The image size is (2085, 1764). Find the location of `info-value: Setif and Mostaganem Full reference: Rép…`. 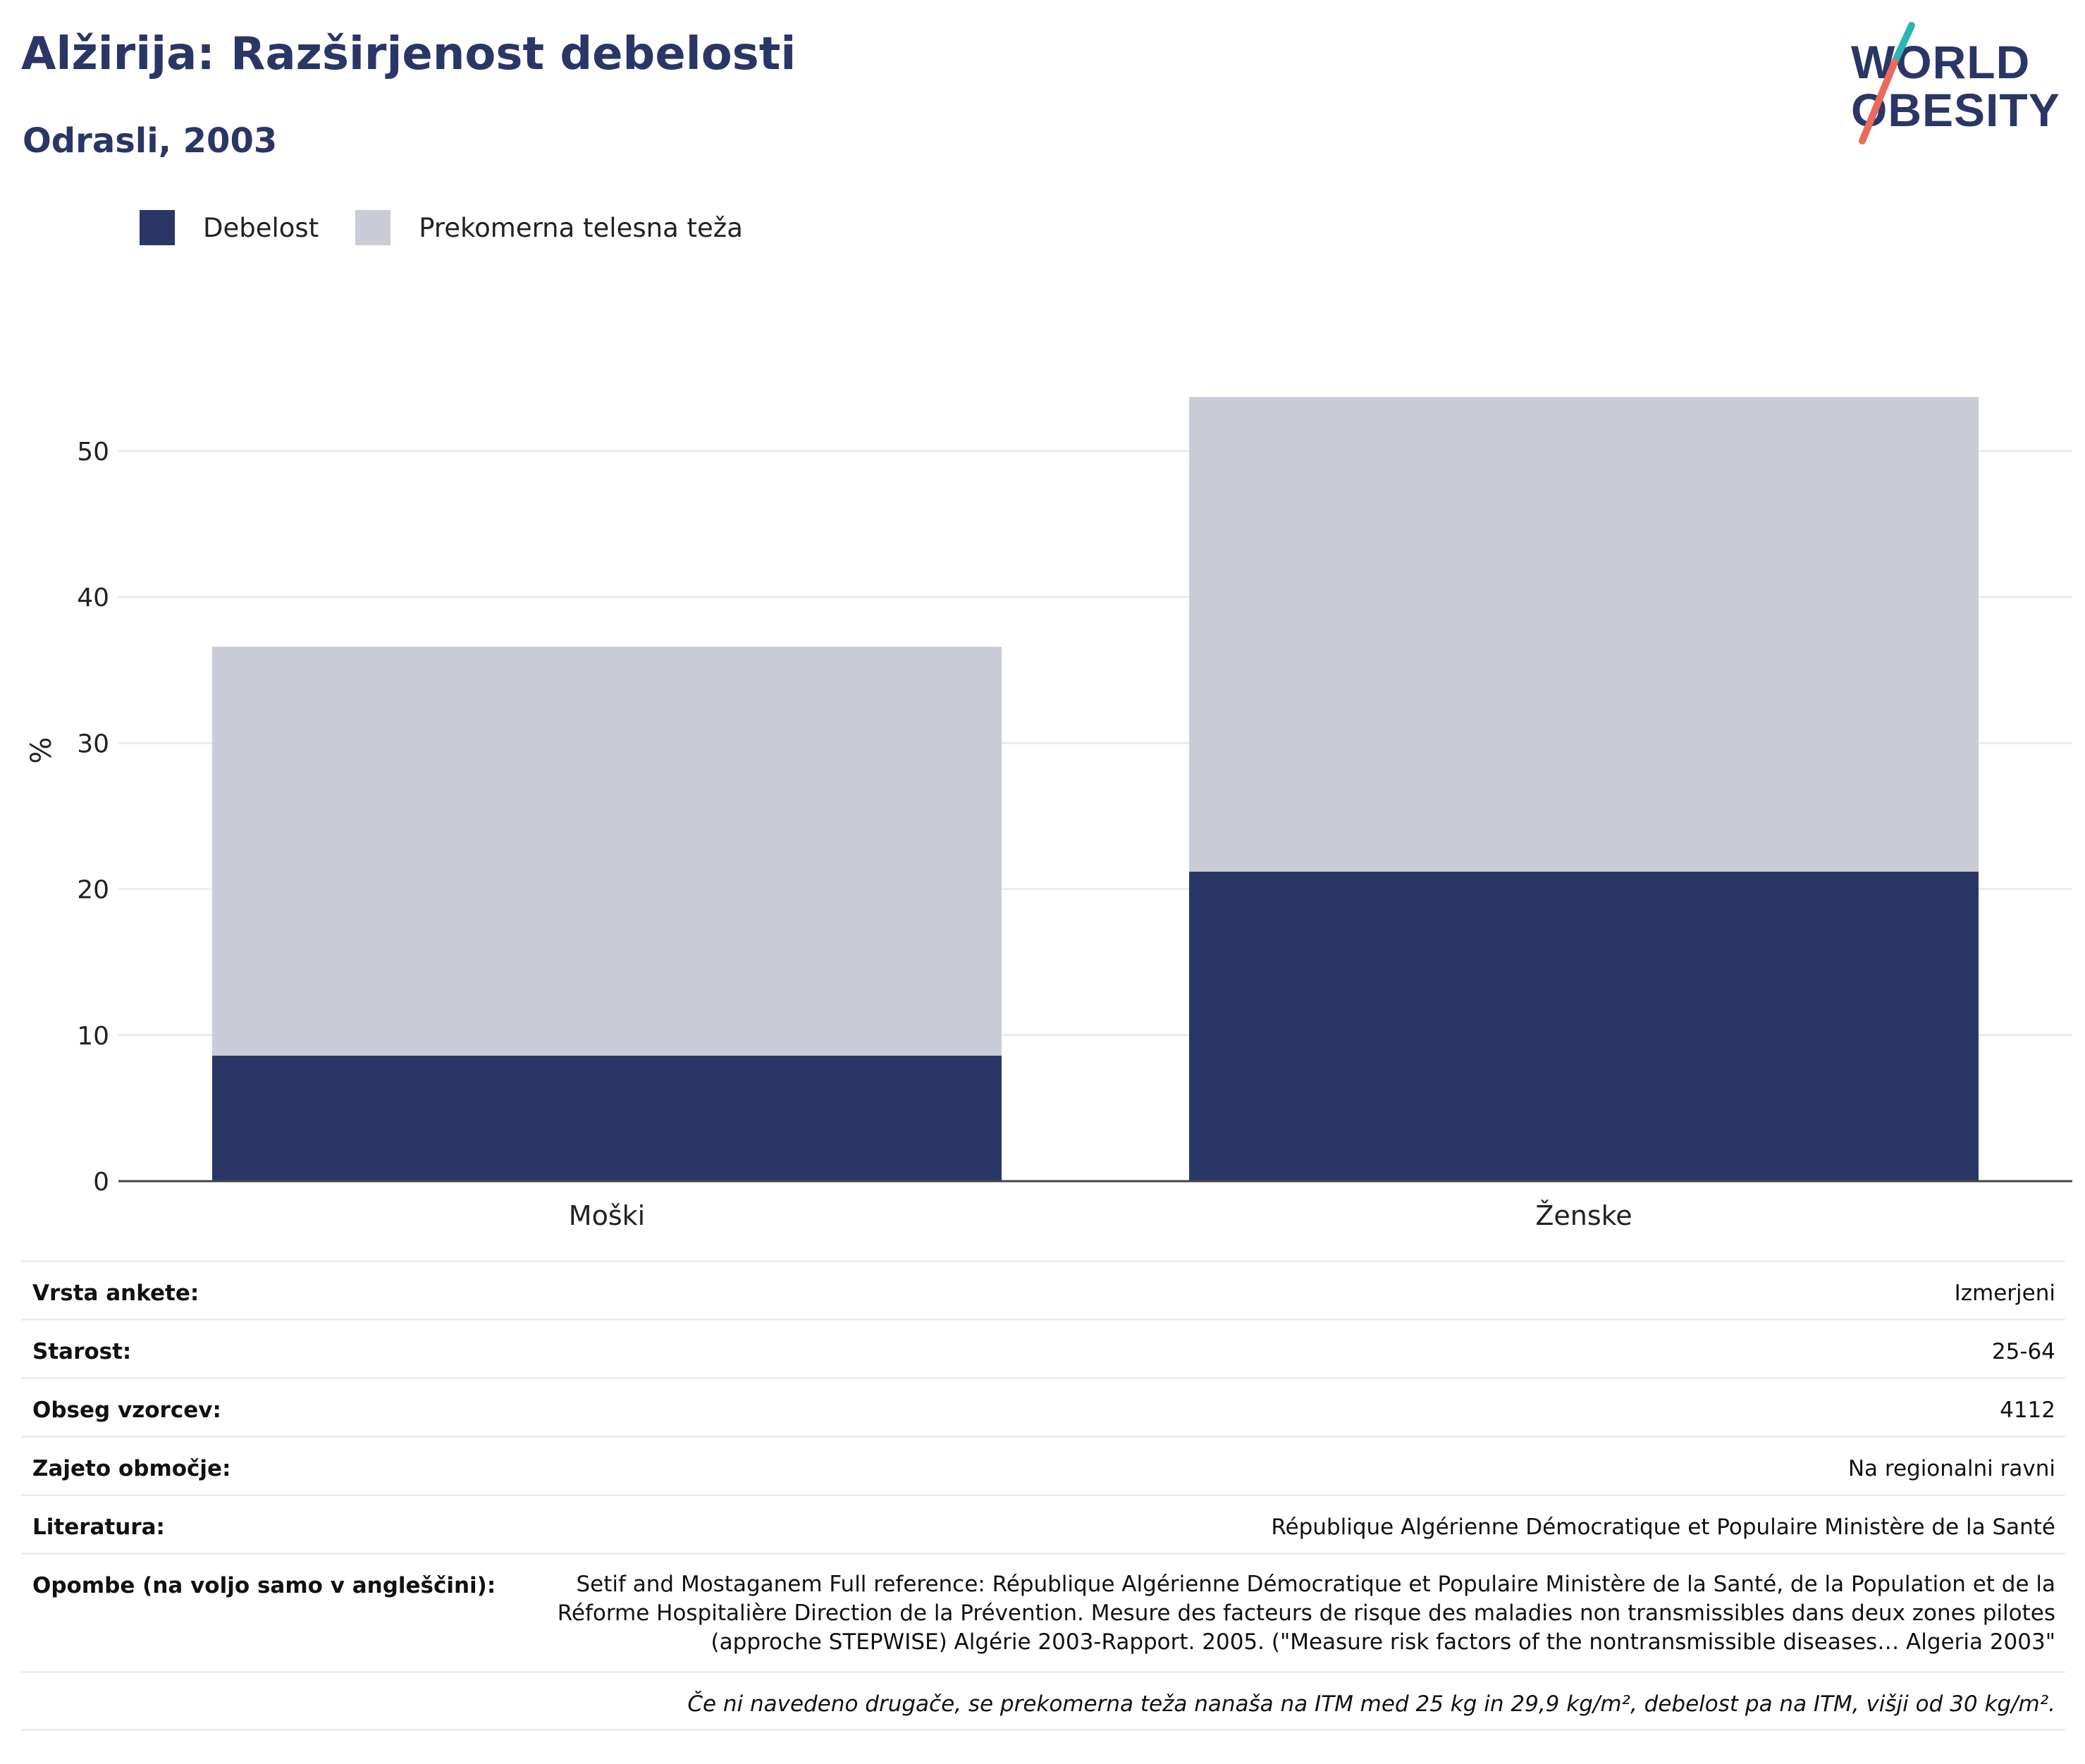

info-value: Setif and Mostaganem Full reference: Rép… is located at coordinates (1306, 1613).